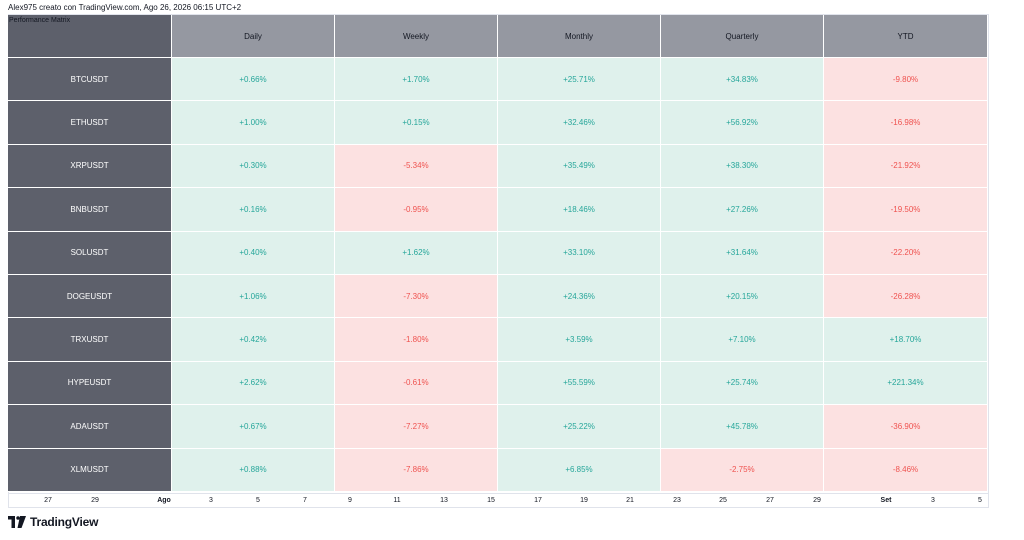  I want to click on performance-cell: +221.34%, so click(906, 383).